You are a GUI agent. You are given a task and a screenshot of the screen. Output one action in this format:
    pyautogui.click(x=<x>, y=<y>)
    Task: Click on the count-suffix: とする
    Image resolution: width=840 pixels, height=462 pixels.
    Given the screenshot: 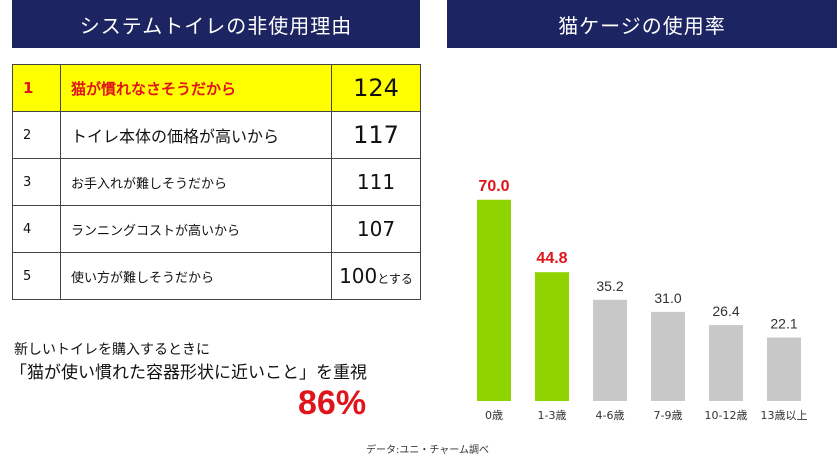 What is the action you would take?
    pyautogui.click(x=395, y=279)
    